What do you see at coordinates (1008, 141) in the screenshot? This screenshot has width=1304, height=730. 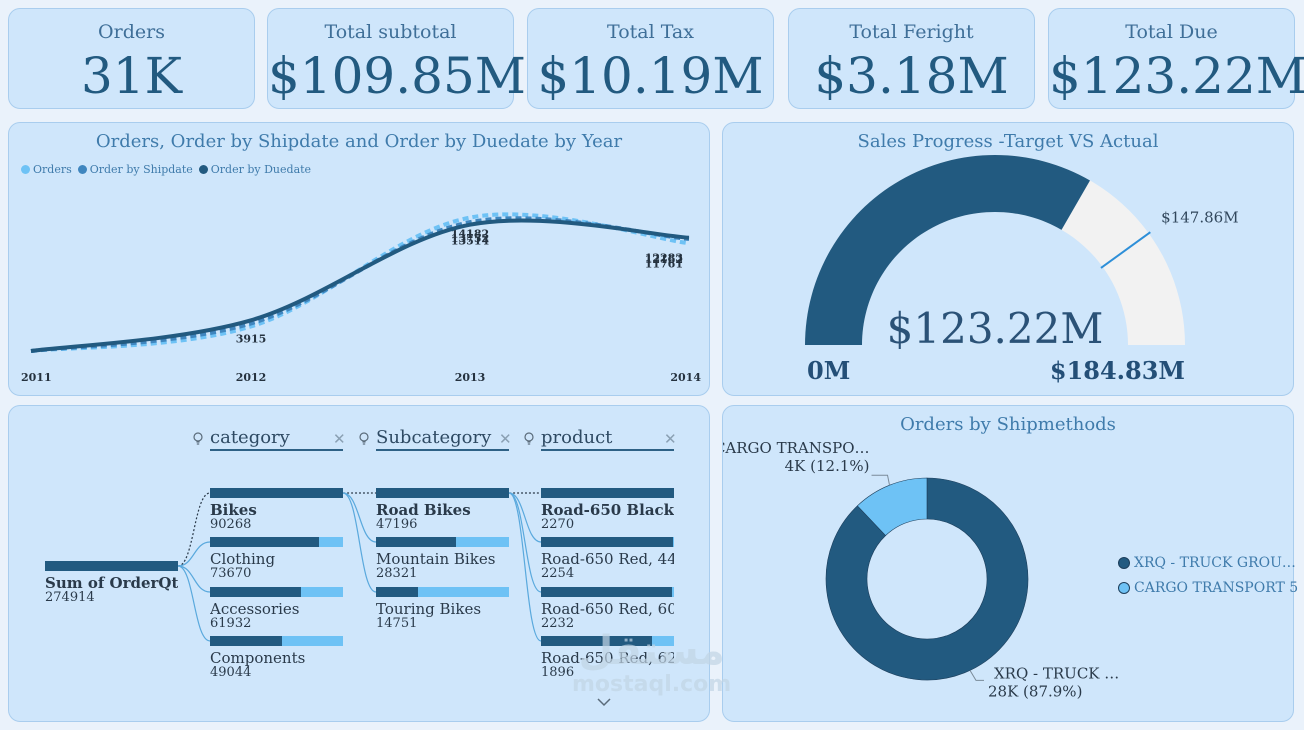 I see `gauge-title: Sales Progress -Target VS Actual` at bounding box center [1008, 141].